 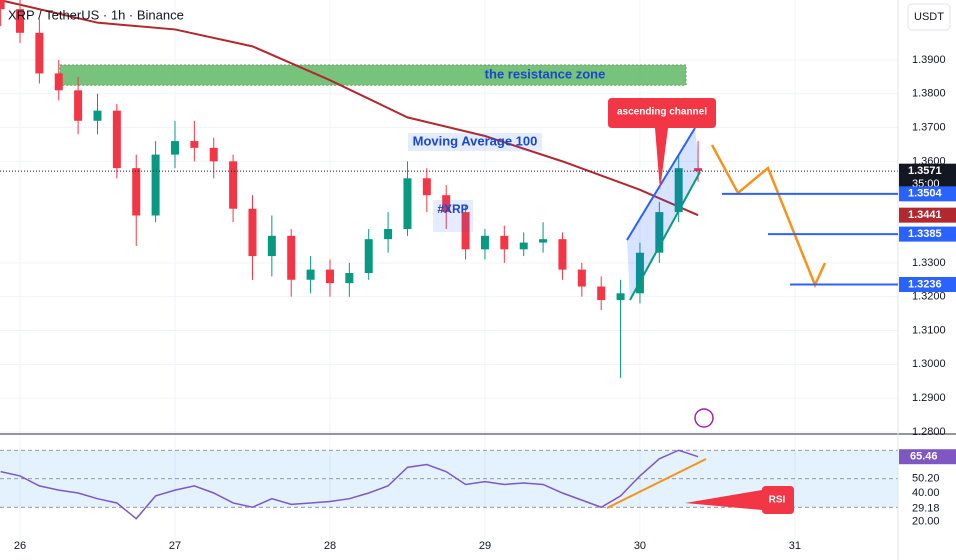 What do you see at coordinates (929, 398) in the screenshot?
I see `y-tick-label: 1.2900` at bounding box center [929, 398].